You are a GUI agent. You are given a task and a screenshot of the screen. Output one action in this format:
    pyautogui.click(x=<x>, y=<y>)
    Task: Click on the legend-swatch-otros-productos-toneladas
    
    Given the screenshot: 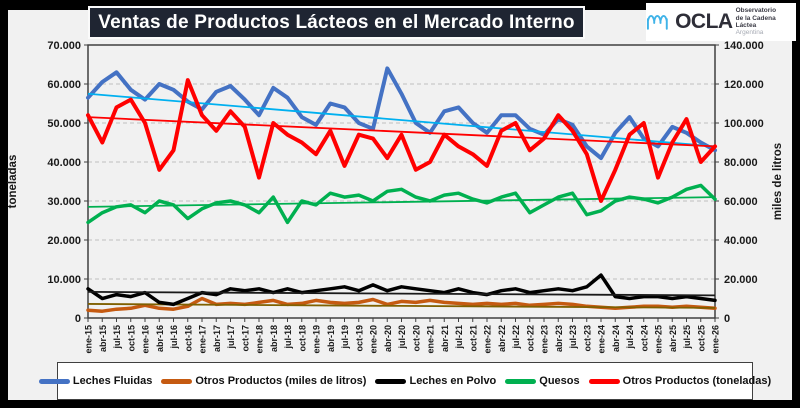 What is the action you would take?
    pyautogui.click(x=604, y=381)
    